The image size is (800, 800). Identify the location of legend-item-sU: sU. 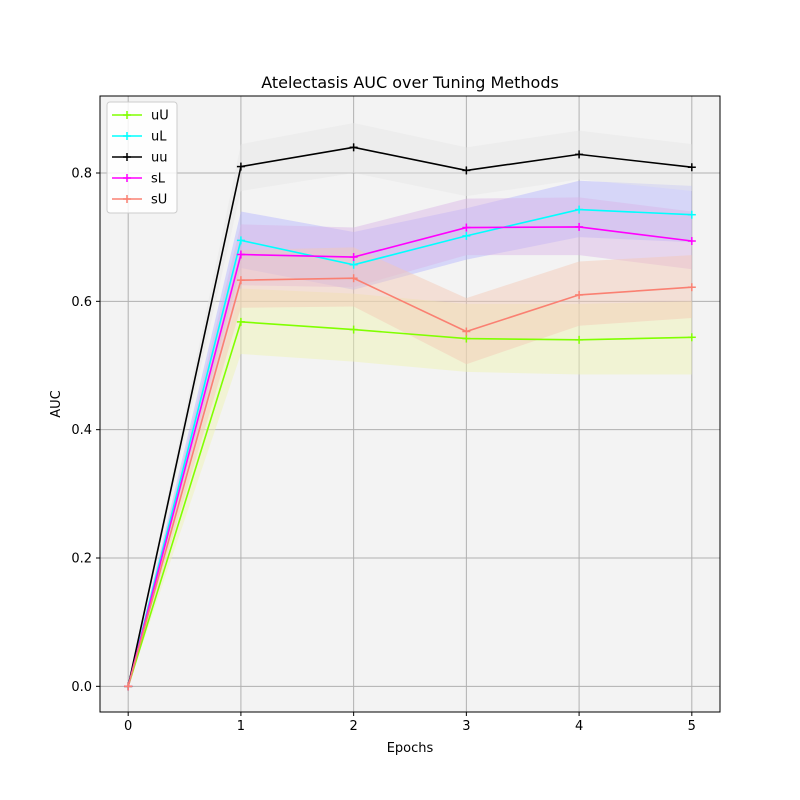
(139, 200).